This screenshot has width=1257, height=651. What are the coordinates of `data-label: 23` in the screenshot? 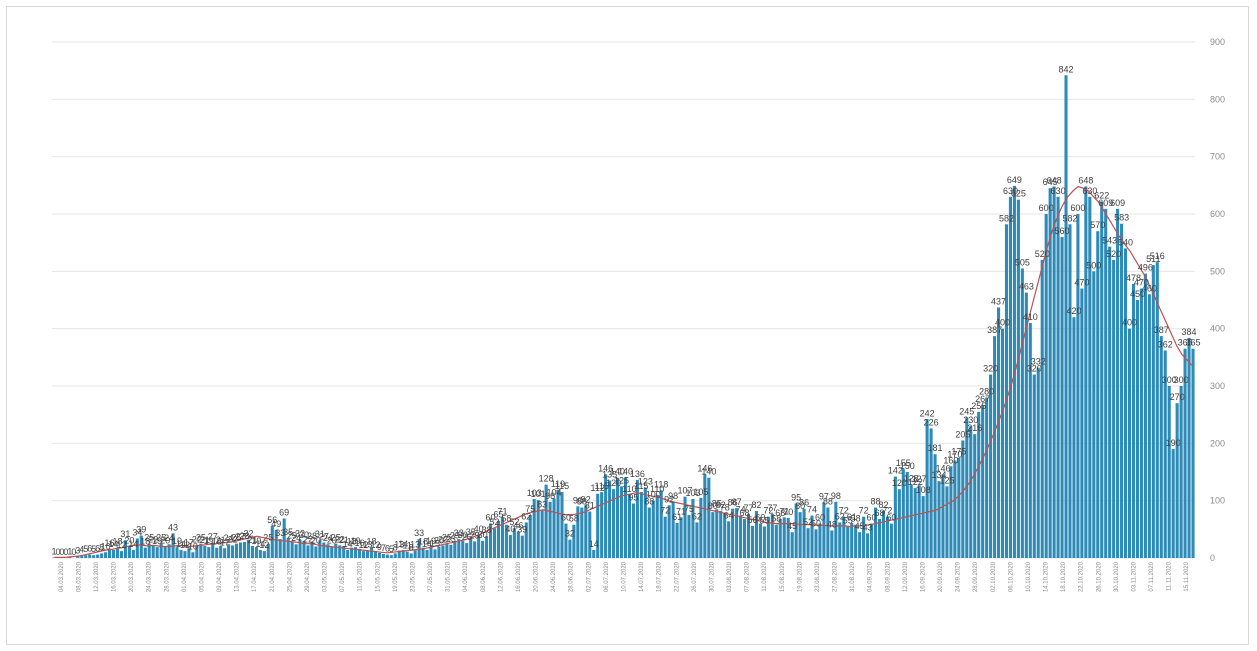 It's located at (451, 539).